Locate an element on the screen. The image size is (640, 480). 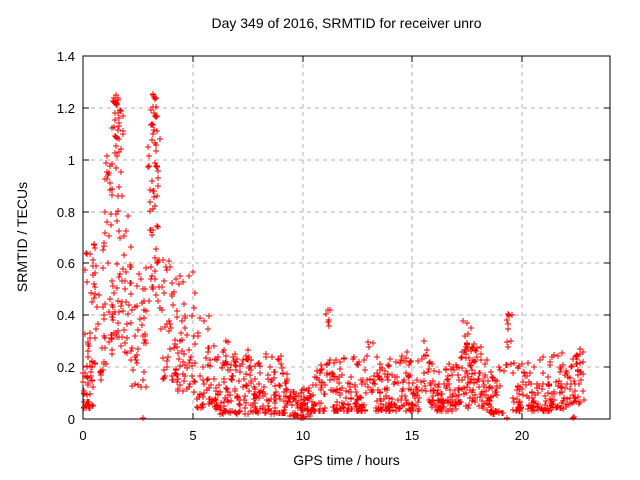
y-tick-label: 1.4 is located at coordinates (66, 56).